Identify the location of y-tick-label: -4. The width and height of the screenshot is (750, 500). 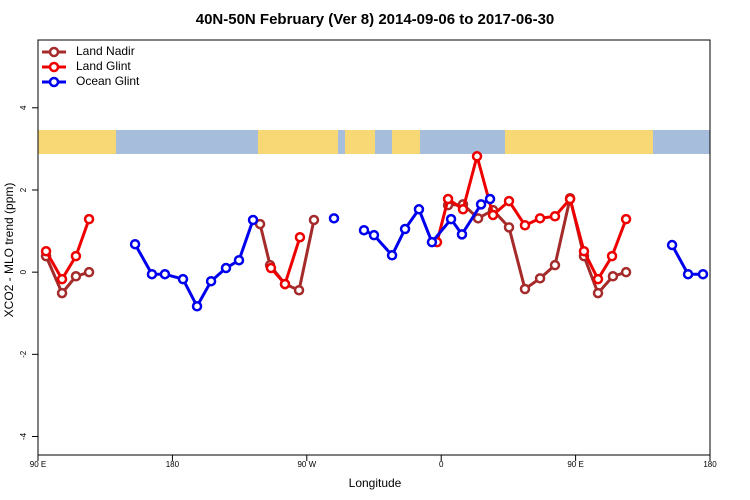
(23, 436).